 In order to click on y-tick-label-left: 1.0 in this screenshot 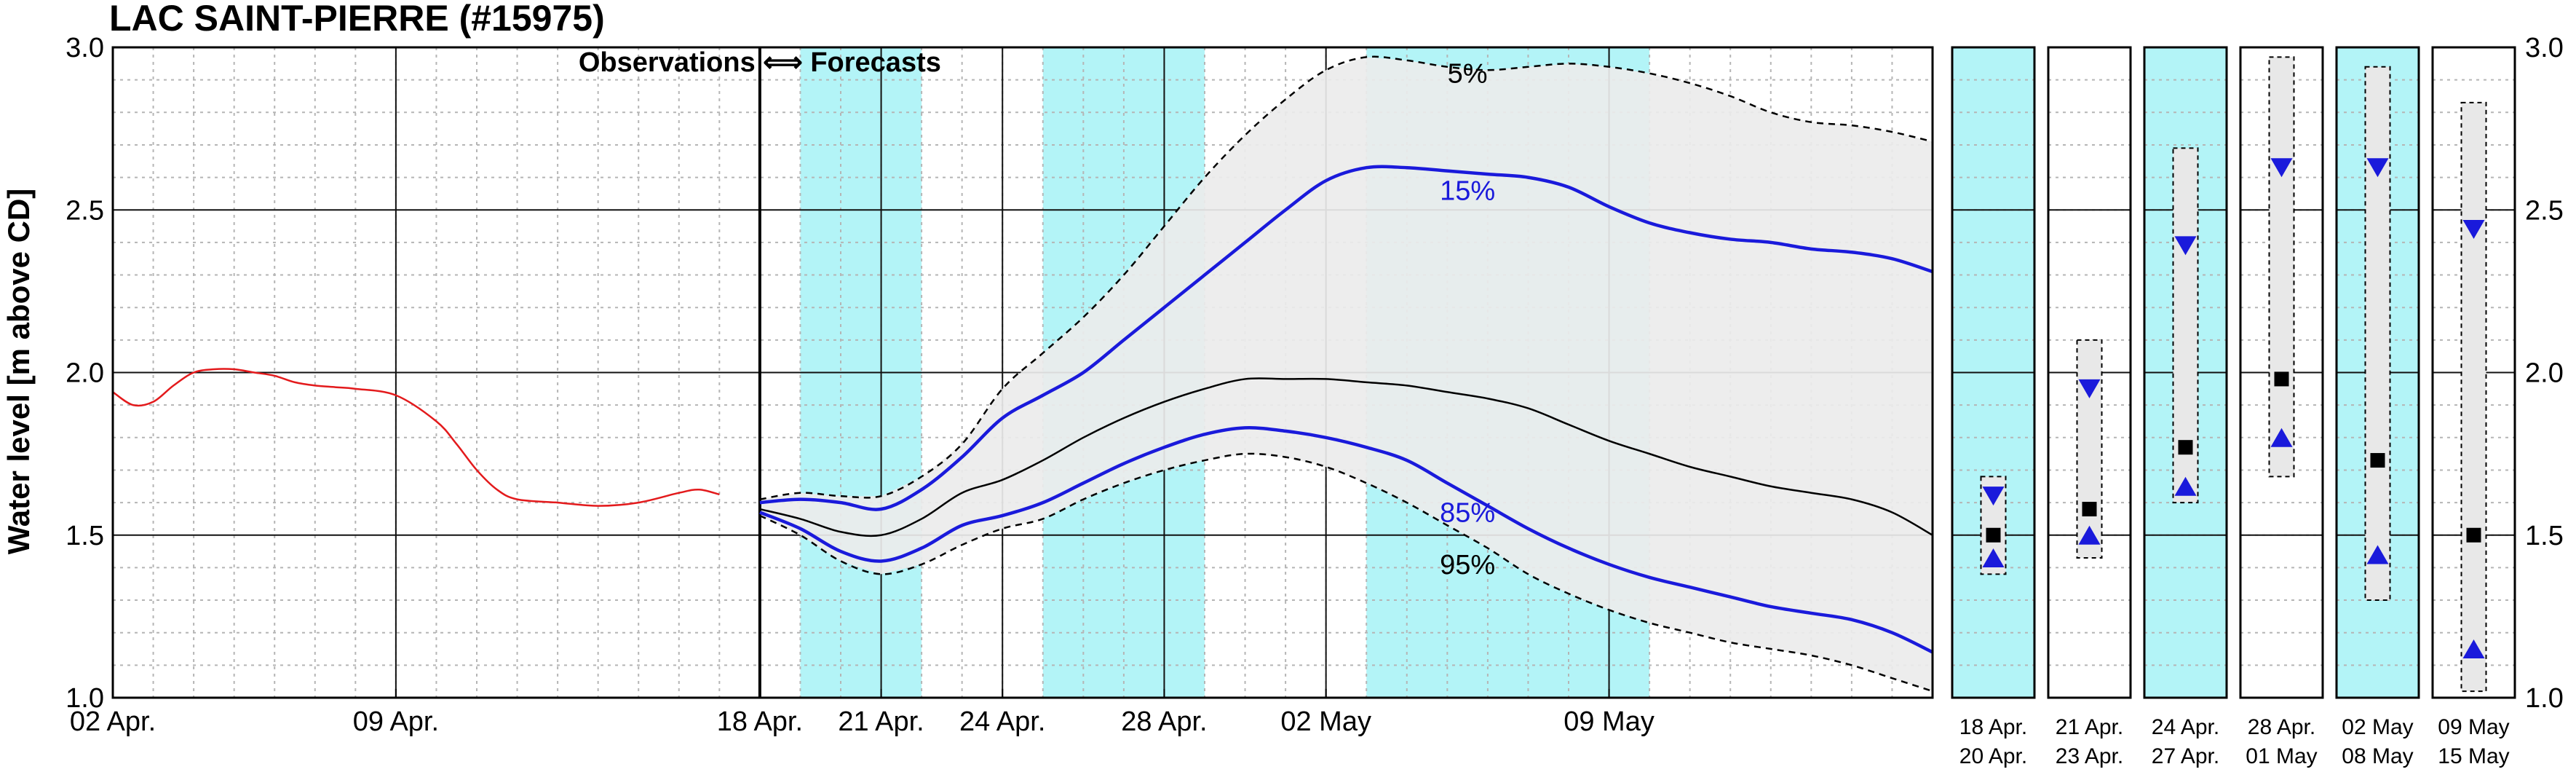, I will do `click(85, 698)`.